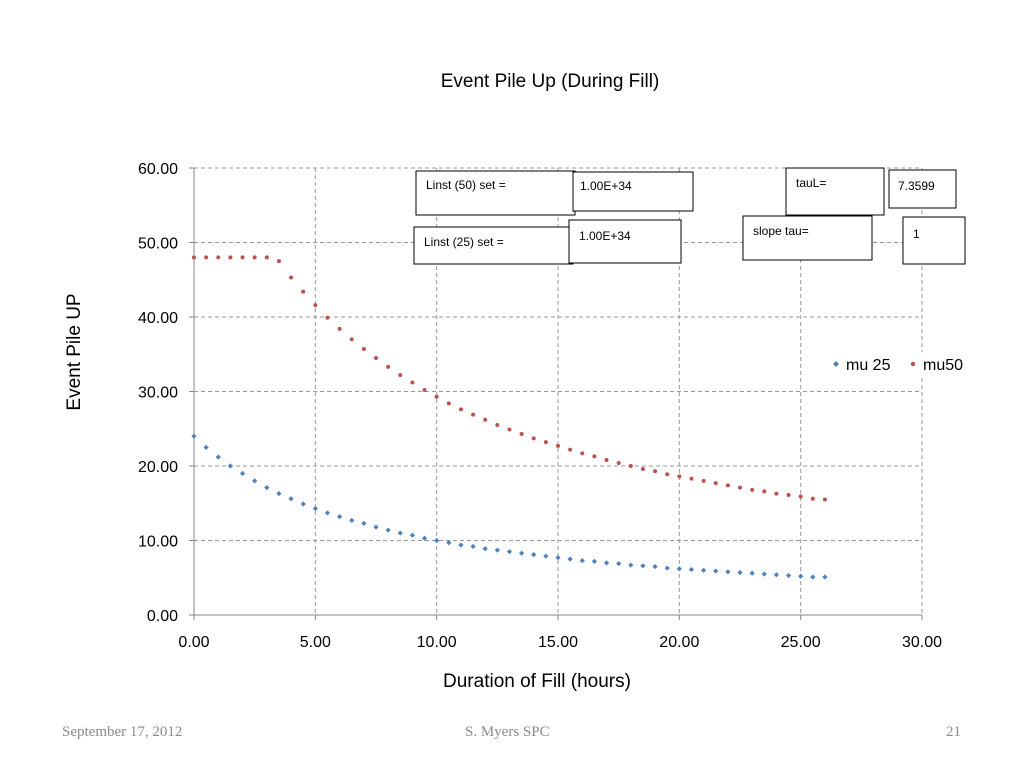 The height and width of the screenshot is (768, 1024). Describe the element at coordinates (781, 231) in the screenshot. I see `annotation-slope-label: slope tau=` at that location.